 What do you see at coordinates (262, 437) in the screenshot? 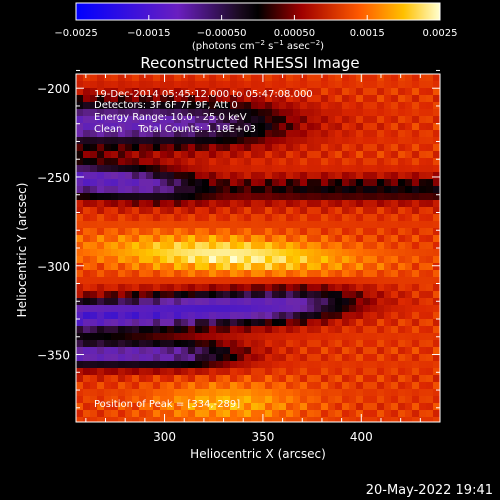
I see `x-tick-label: 350` at bounding box center [262, 437].